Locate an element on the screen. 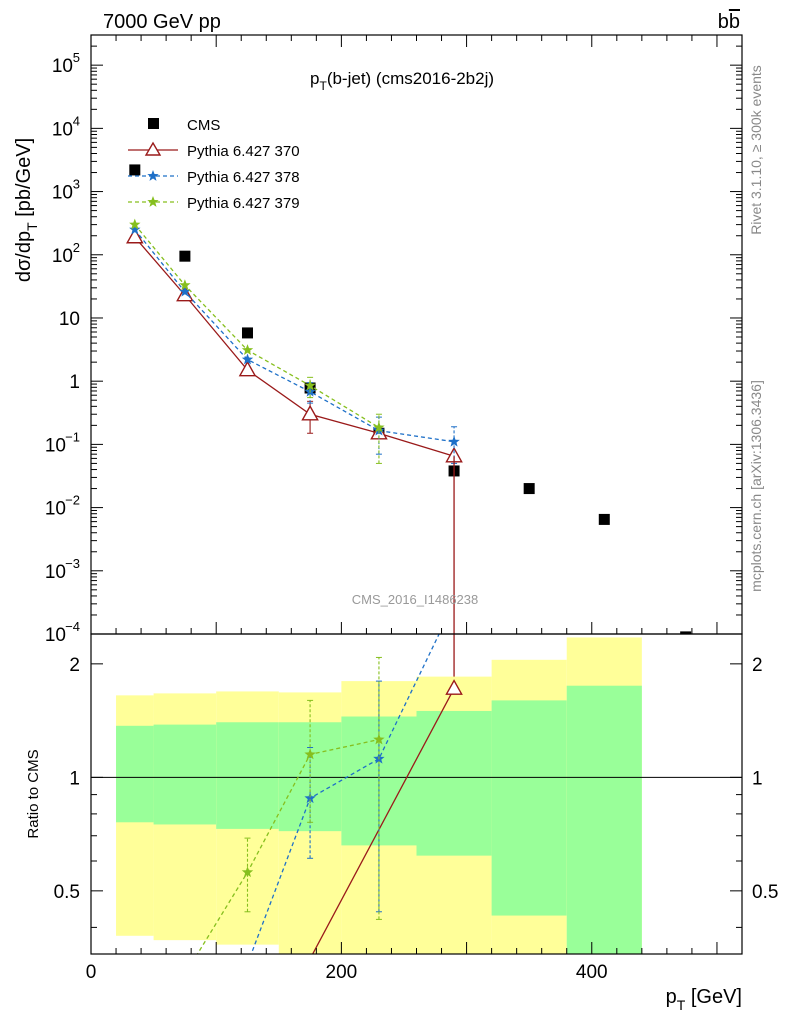  svg-text: Ratio to CMS is located at coordinates (33, 793).